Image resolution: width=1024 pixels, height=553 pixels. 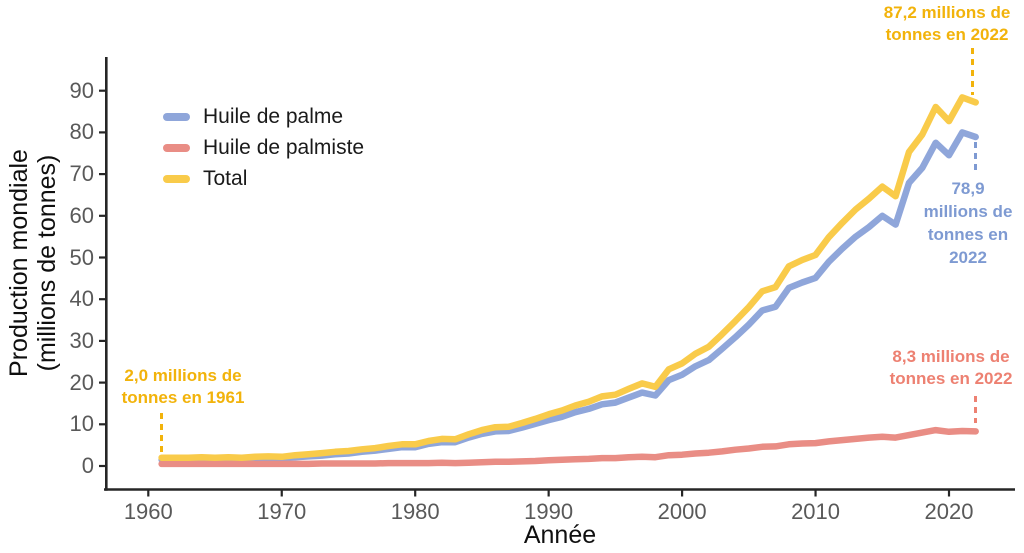 I want to click on x-tick-label: 1990, so click(x=549, y=511).